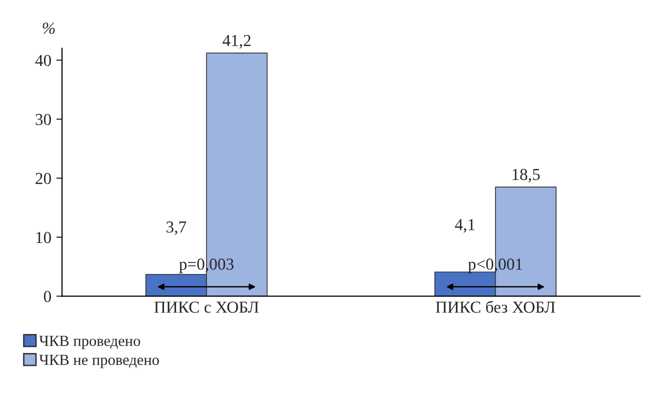 The image size is (653, 403). What do you see at coordinates (206, 307) in the screenshot?
I see `x-tick-label: ПИКС с ХОБЛ` at bounding box center [206, 307].